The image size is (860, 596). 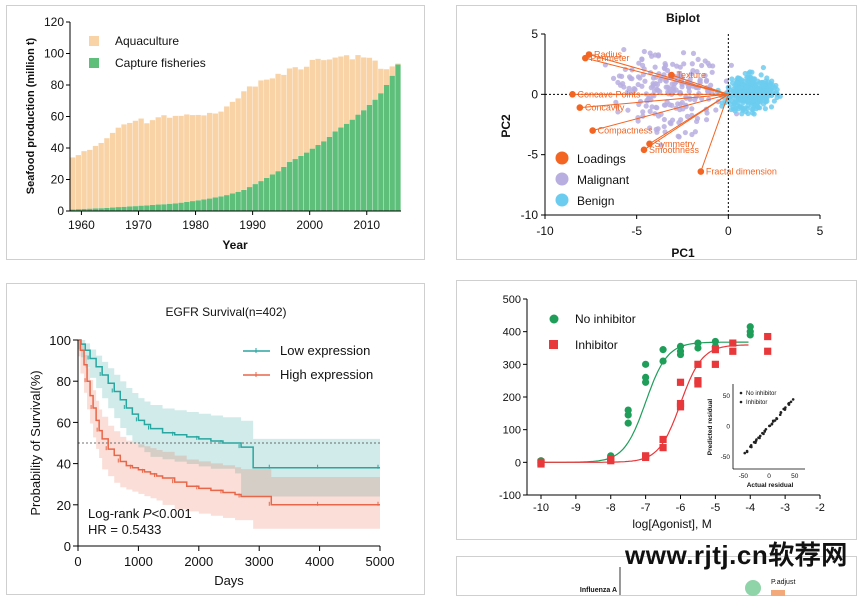 I want to click on y-tick-label: 400, so click(x=512, y=333).